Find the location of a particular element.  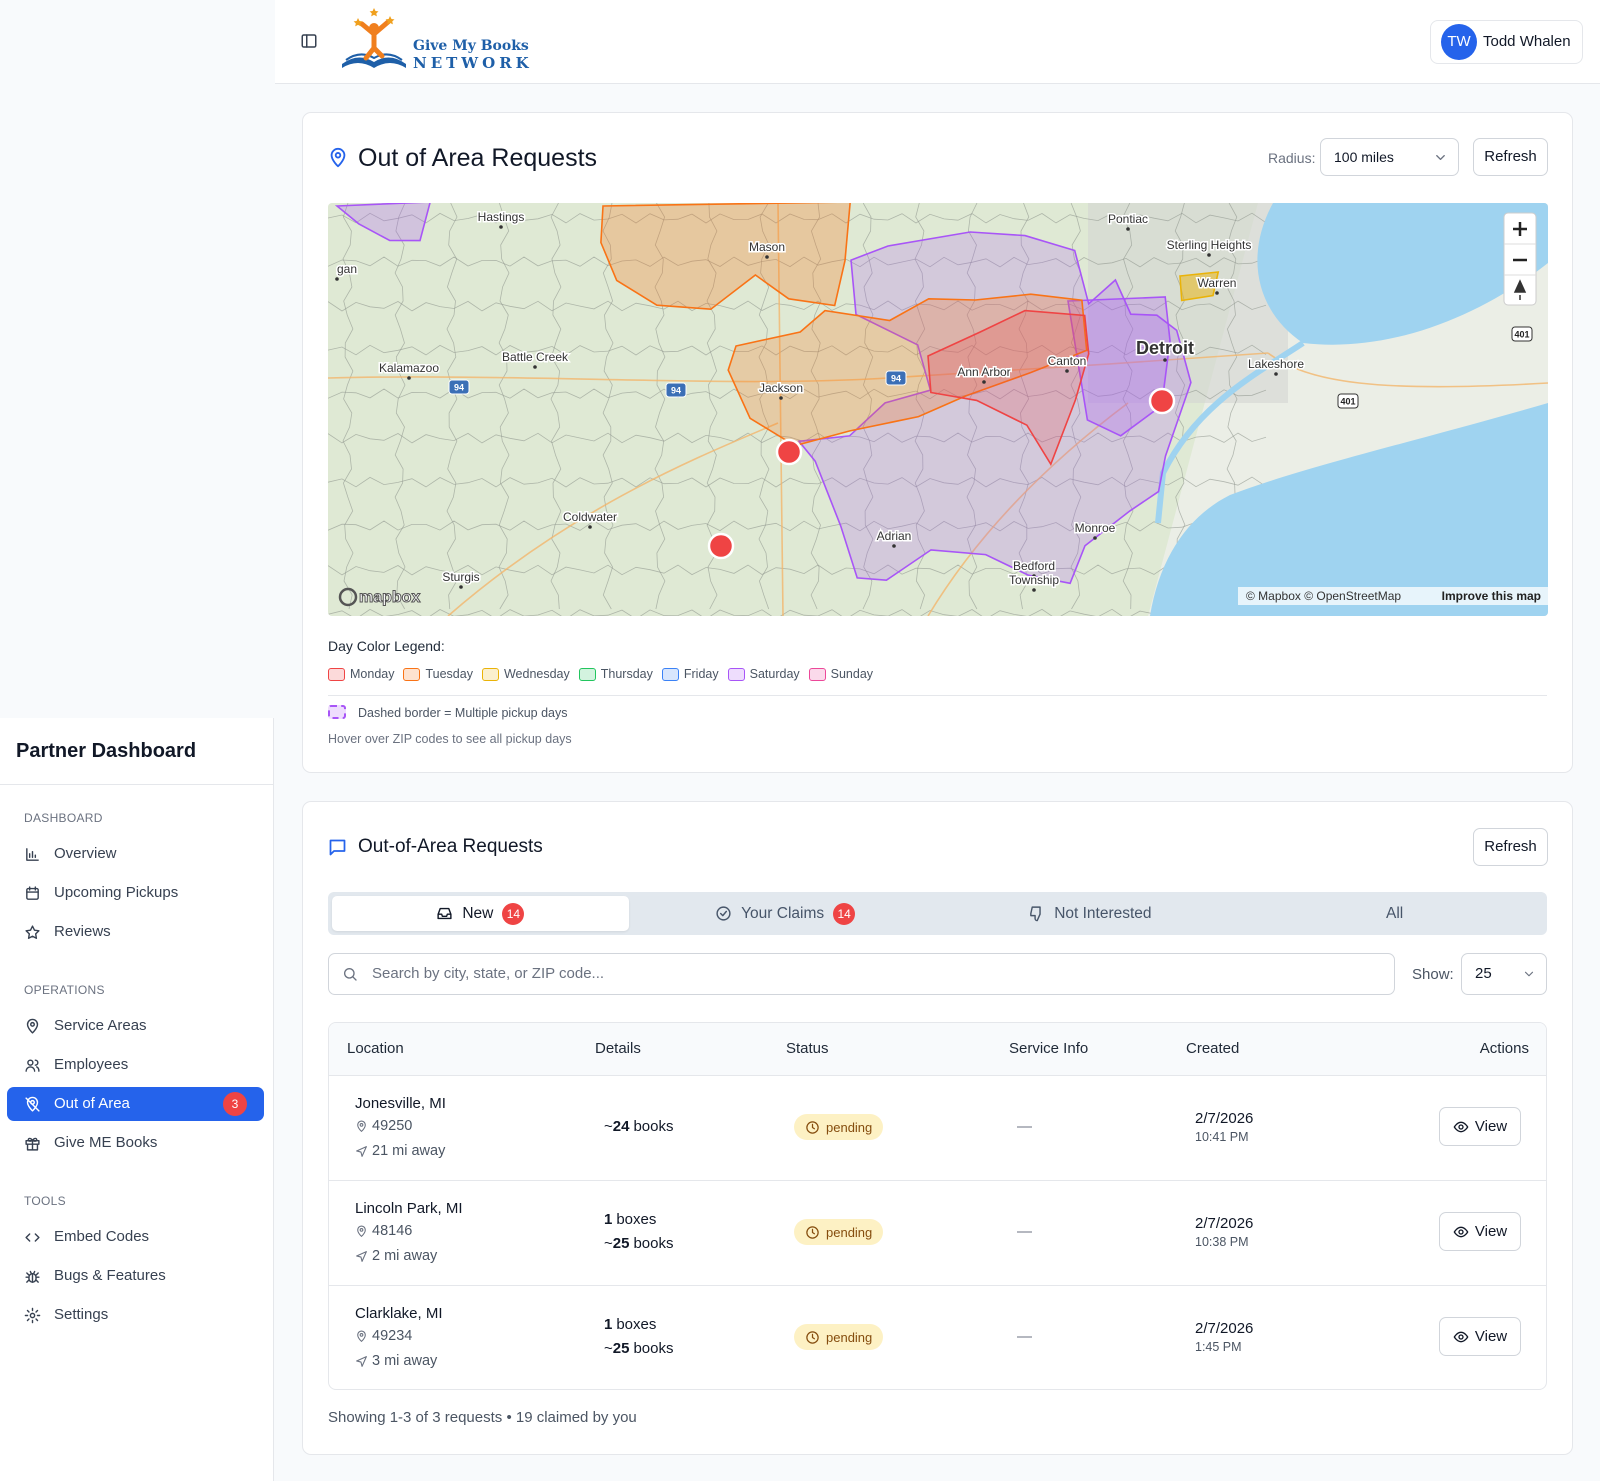

legend-title: Day Color Legend: is located at coordinates (386, 646).